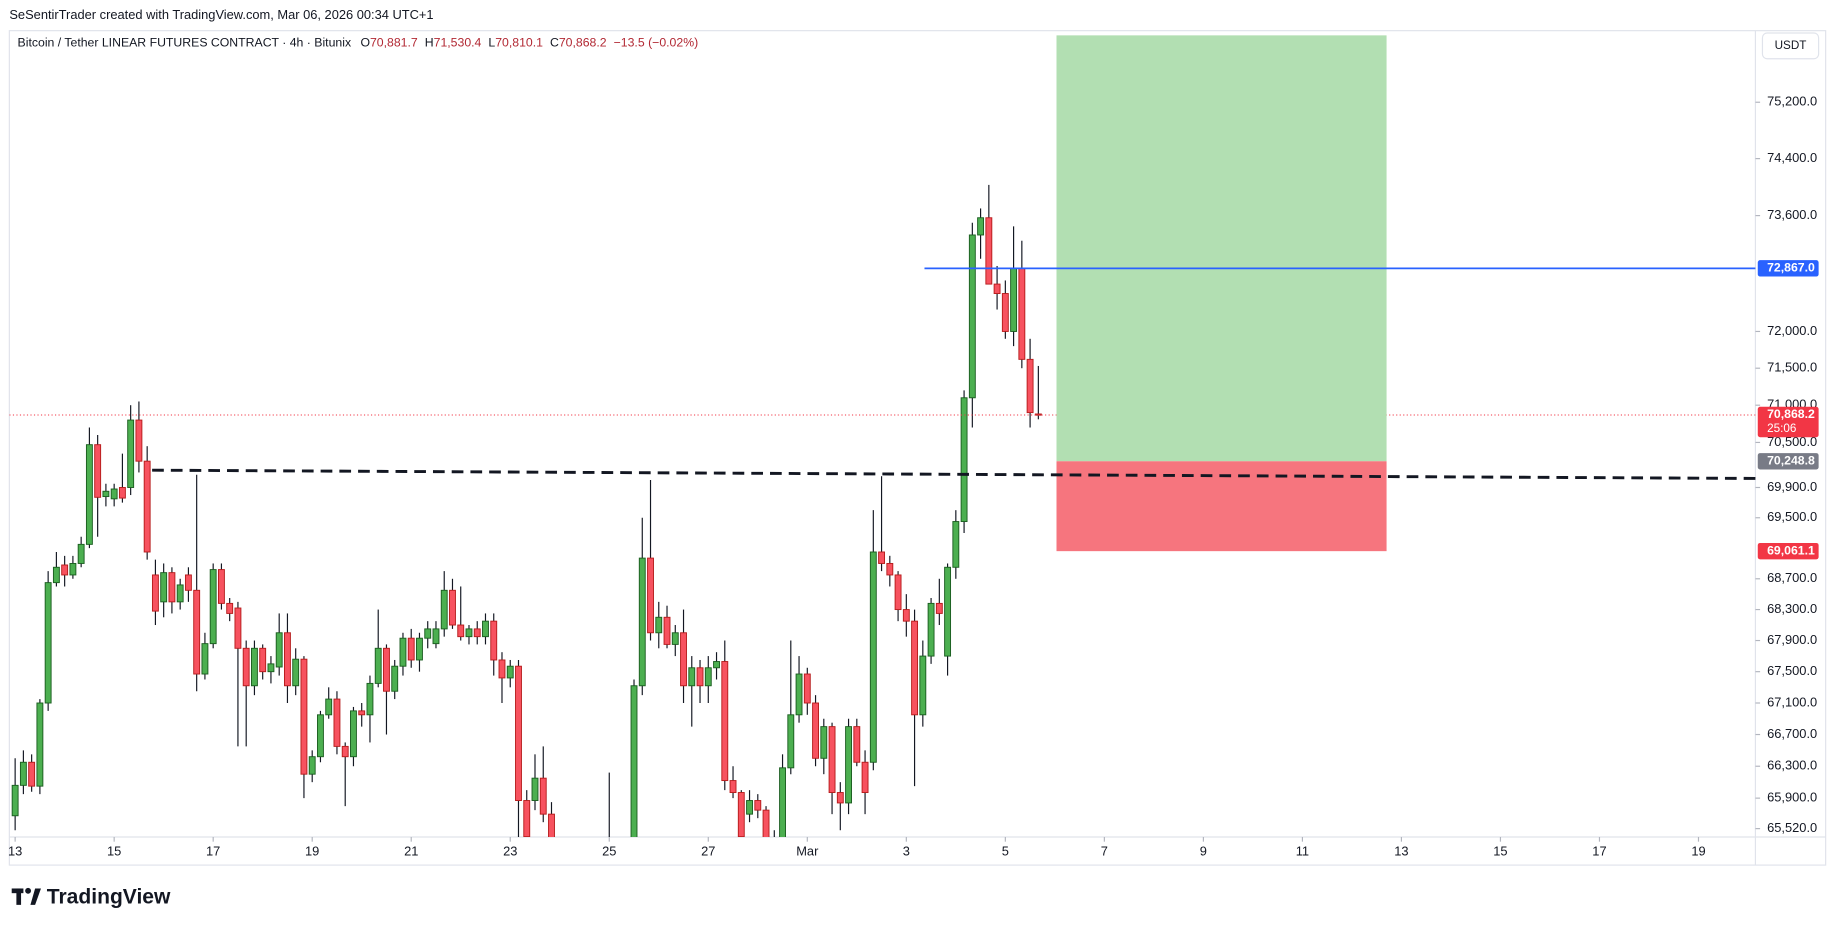 Image resolution: width=1835 pixels, height=925 pixels. What do you see at coordinates (1792, 827) in the screenshot?
I see `y-tick-label: 65,520.0` at bounding box center [1792, 827].